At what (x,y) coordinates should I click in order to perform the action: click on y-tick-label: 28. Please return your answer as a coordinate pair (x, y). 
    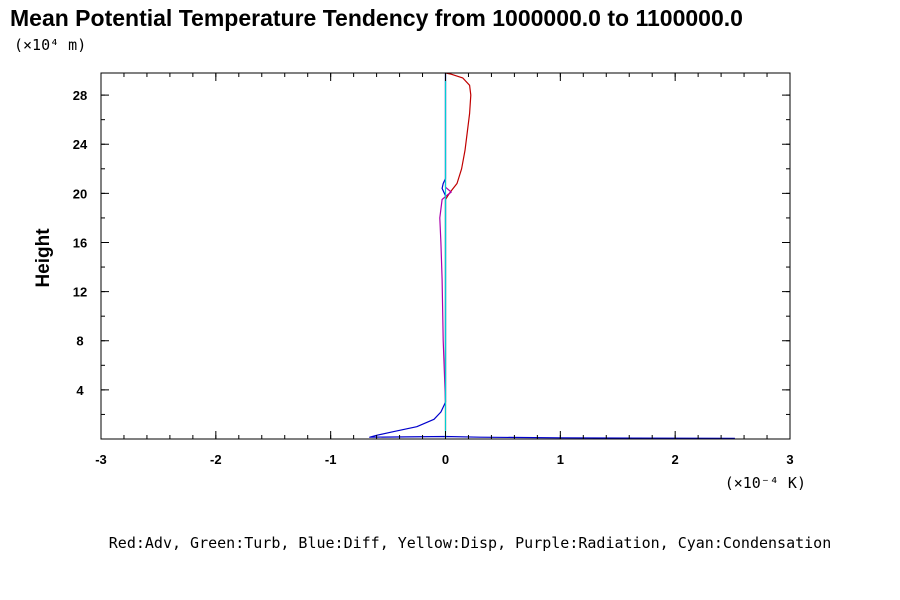
    Looking at the image, I should click on (80, 95).